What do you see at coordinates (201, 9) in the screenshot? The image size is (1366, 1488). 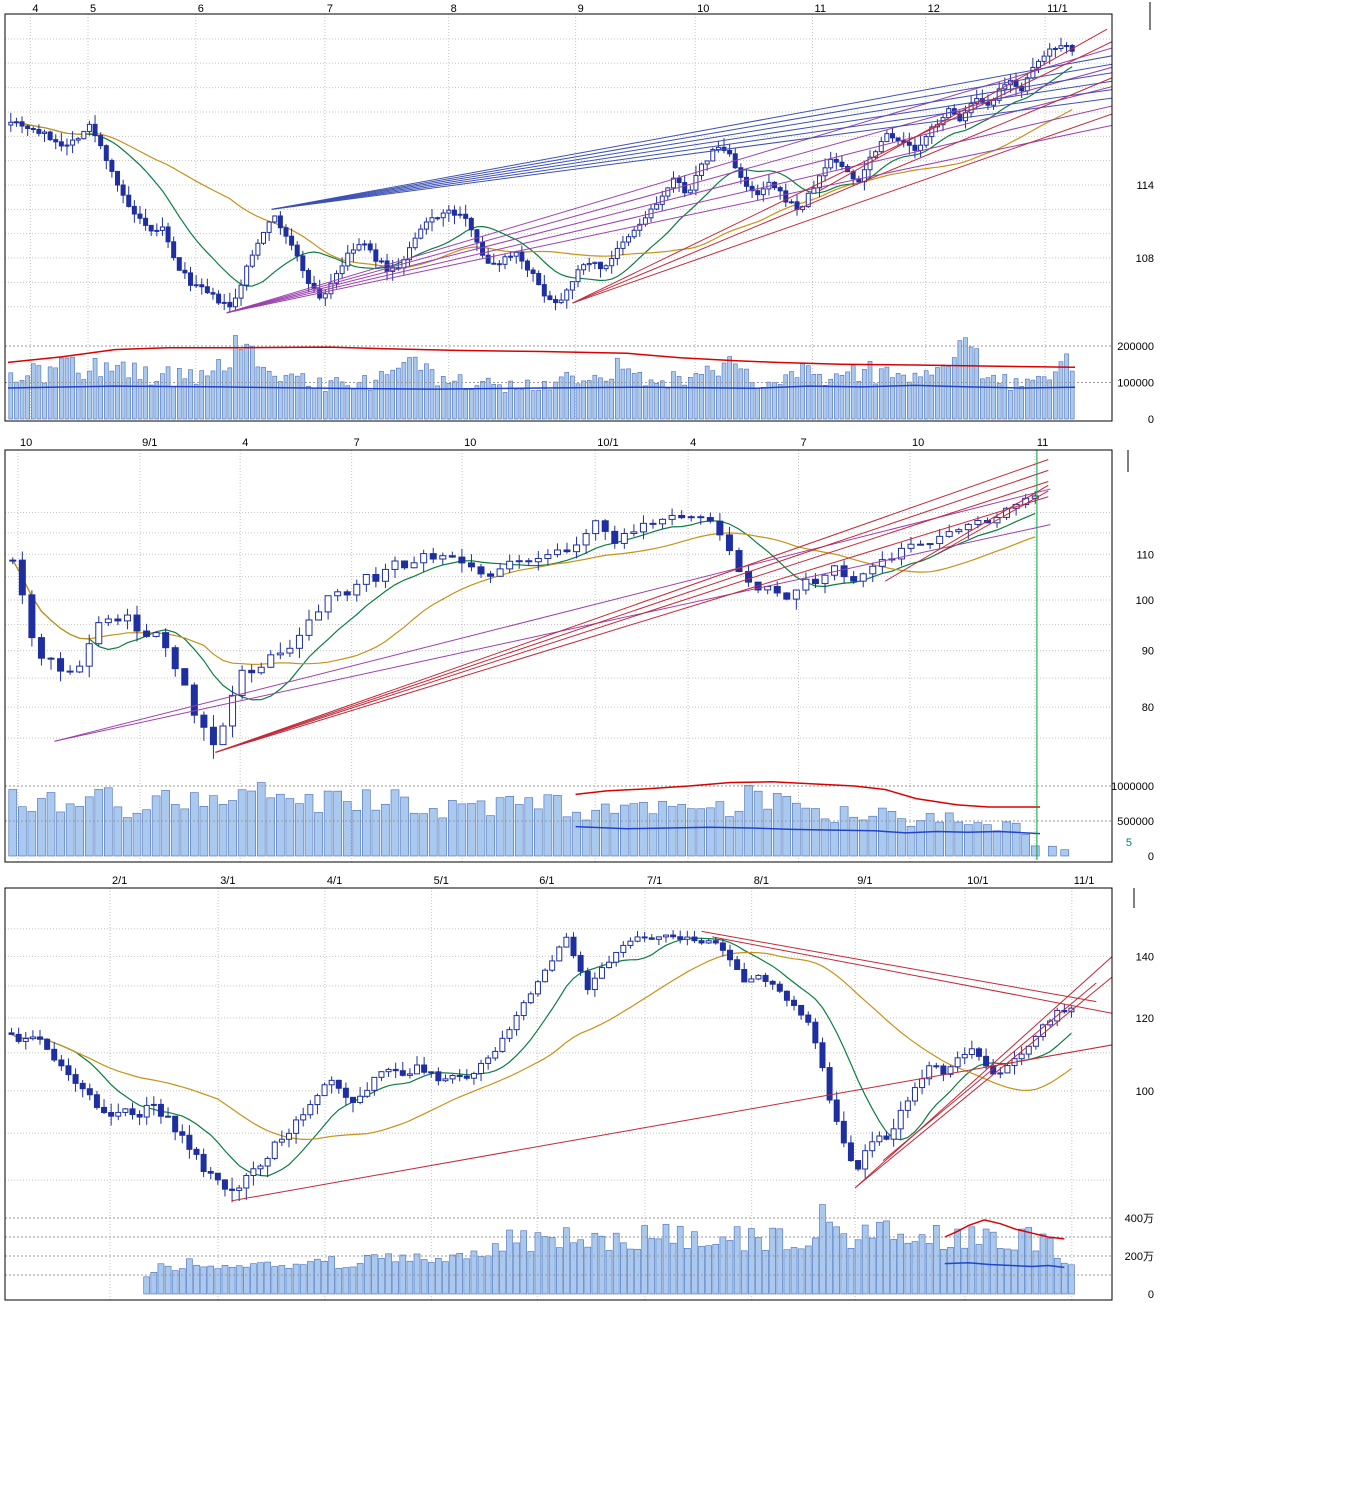 I see `x-axis-label: 6` at bounding box center [201, 9].